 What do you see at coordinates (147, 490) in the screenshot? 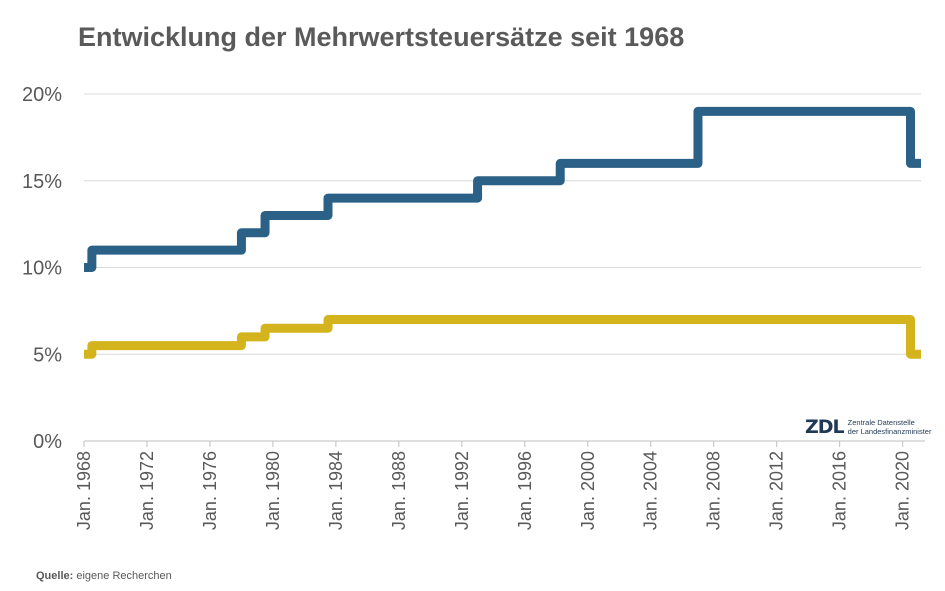
I see `x-tick-label: Jan. 1972` at bounding box center [147, 490].